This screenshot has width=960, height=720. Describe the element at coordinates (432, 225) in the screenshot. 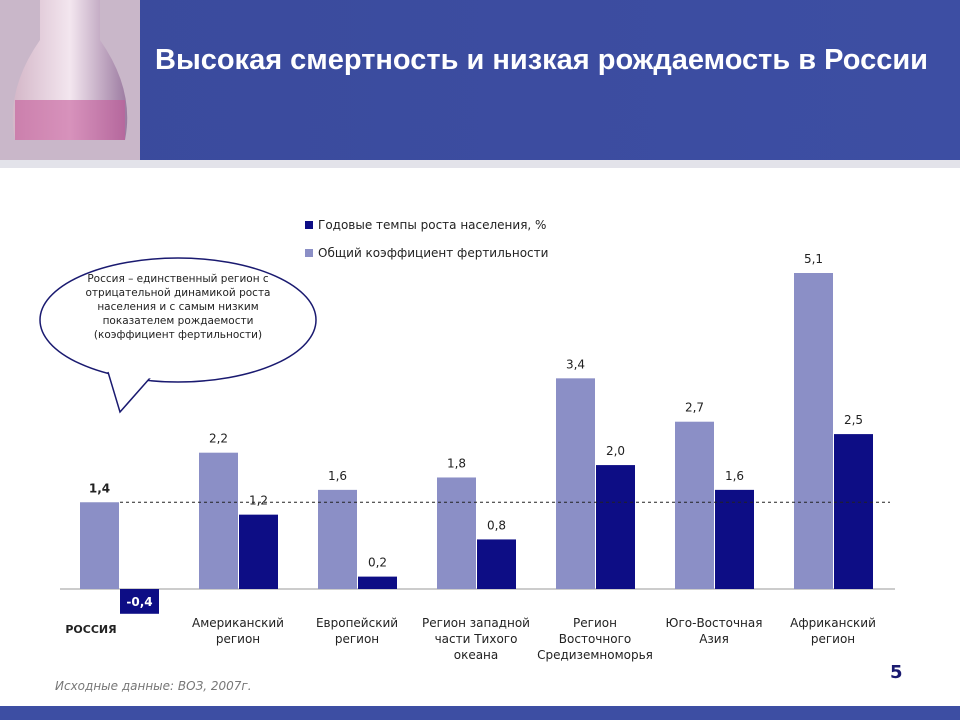

I see `legend-label: Годовые темпы роста населения, %` at that location.